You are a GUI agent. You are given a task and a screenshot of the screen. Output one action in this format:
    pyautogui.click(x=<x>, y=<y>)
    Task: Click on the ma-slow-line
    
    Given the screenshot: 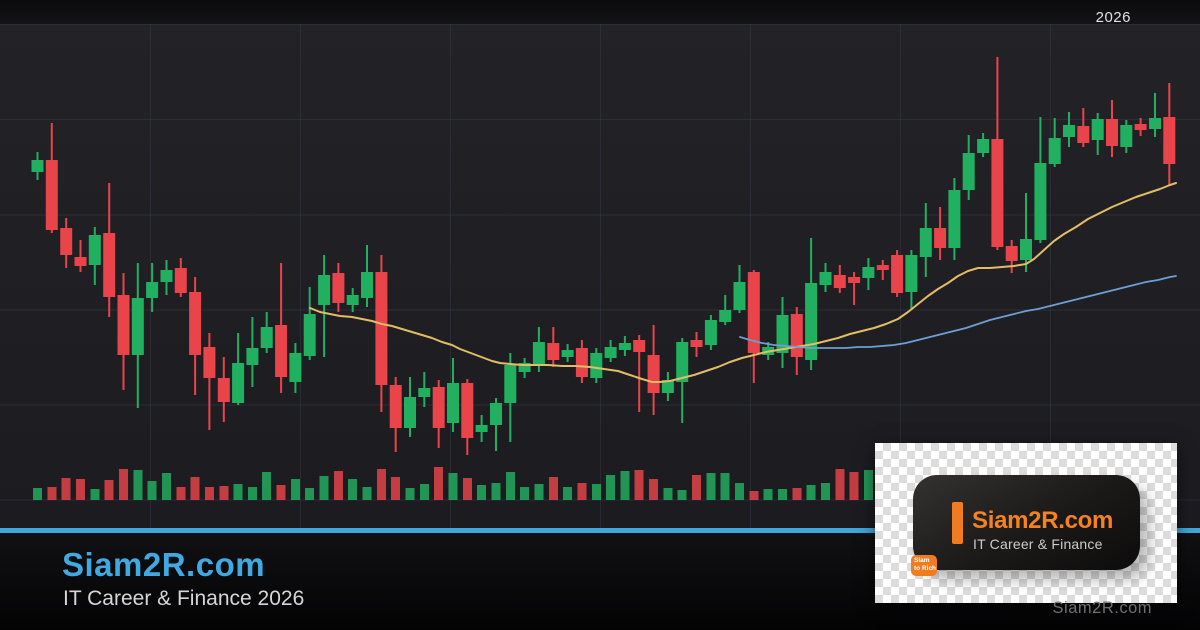 What is the action you would take?
    pyautogui.click(x=958, y=312)
    